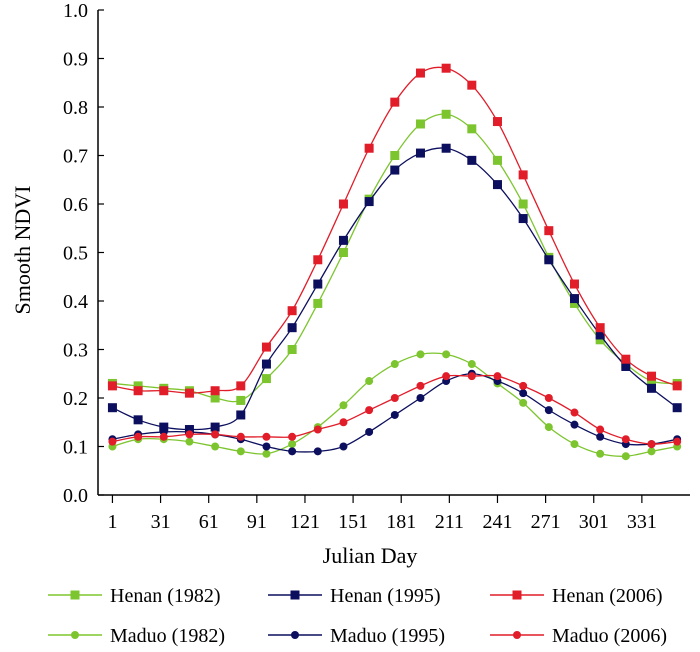 The width and height of the screenshot is (700, 652). I want to click on x-tick-label: 121, so click(305, 522).